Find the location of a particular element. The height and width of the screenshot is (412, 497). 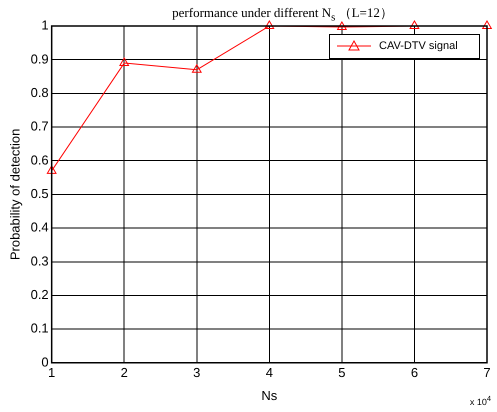

y-tick-label: 0.7 is located at coordinates (39, 126).